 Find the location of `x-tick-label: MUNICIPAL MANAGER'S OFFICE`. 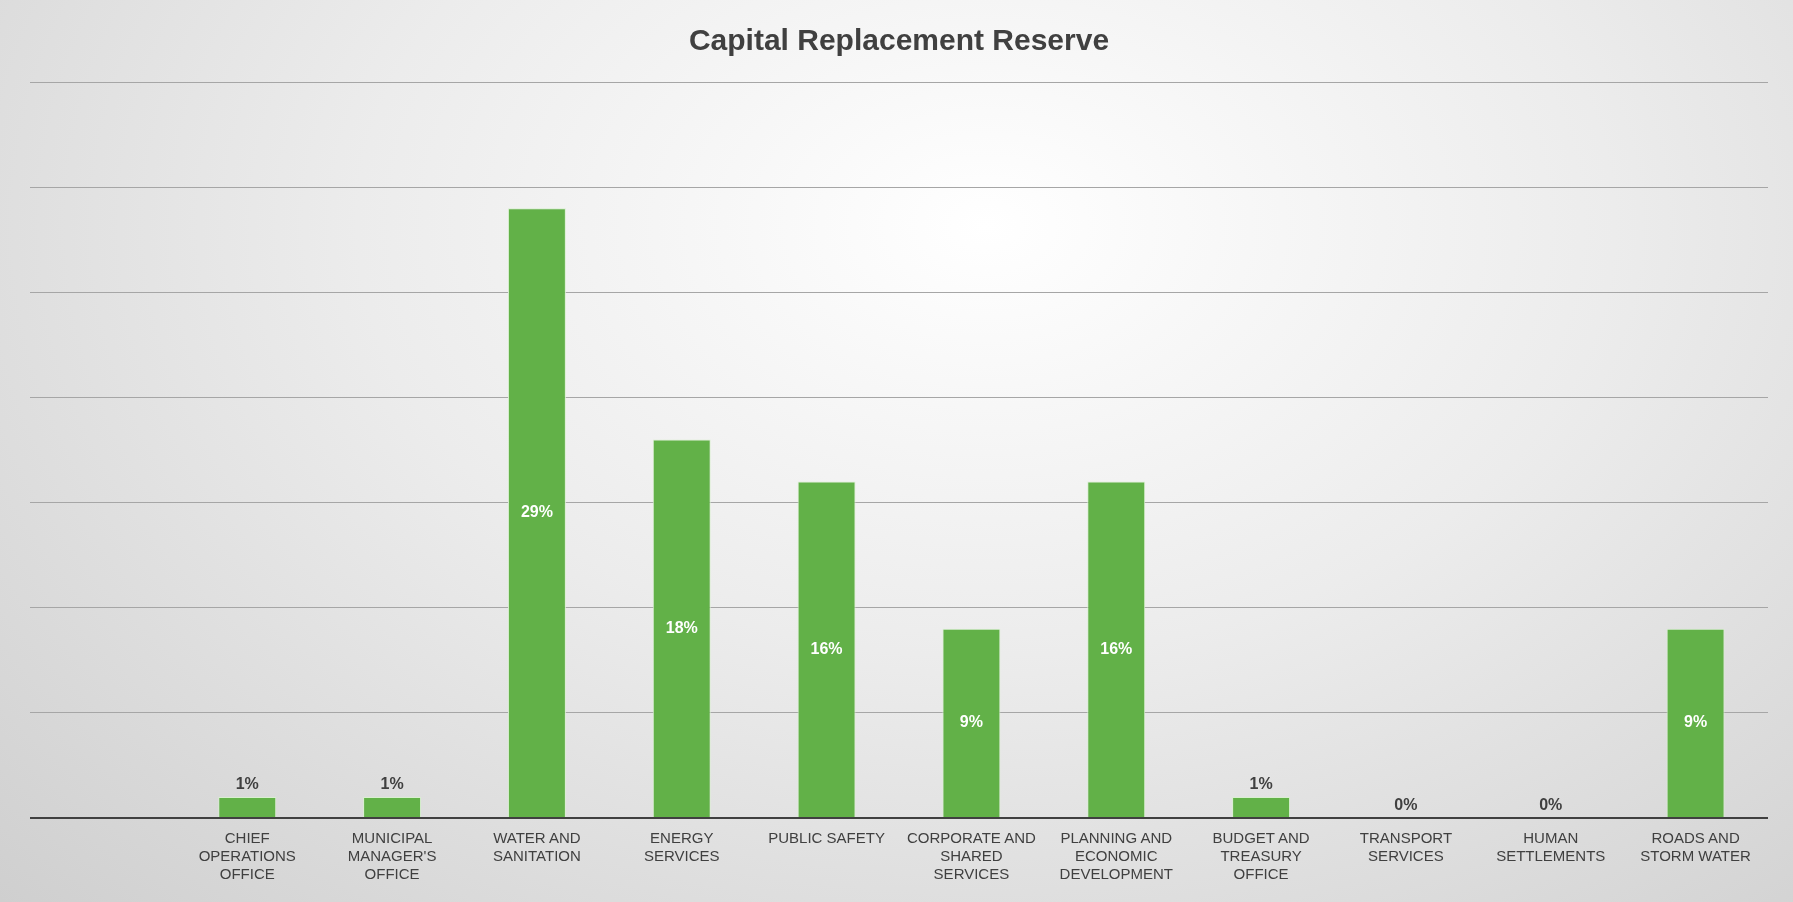

x-tick-label: MUNICIPAL MANAGER'S OFFICE is located at coordinates (392, 856).